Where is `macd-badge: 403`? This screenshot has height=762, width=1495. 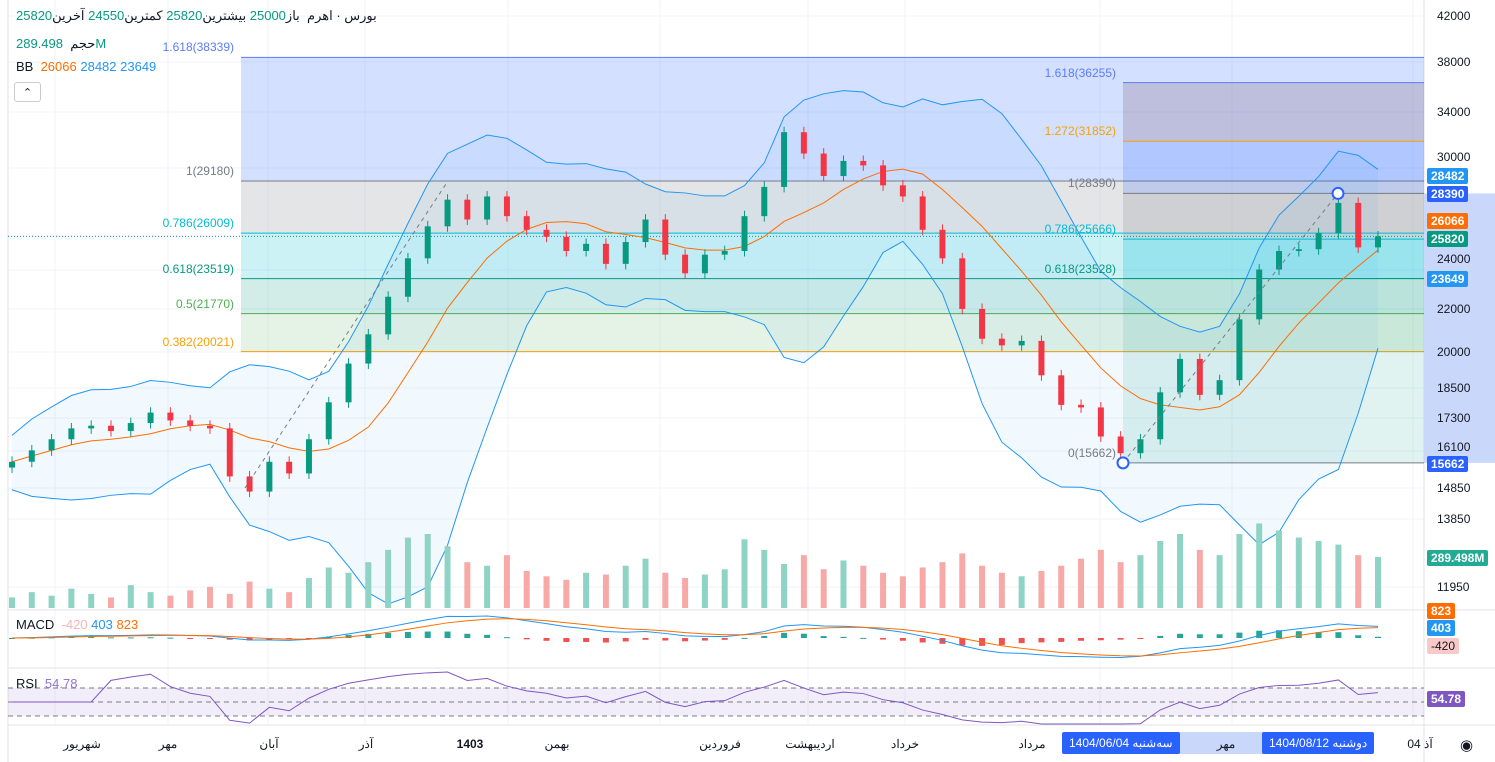 macd-badge: 403 is located at coordinates (1441, 628).